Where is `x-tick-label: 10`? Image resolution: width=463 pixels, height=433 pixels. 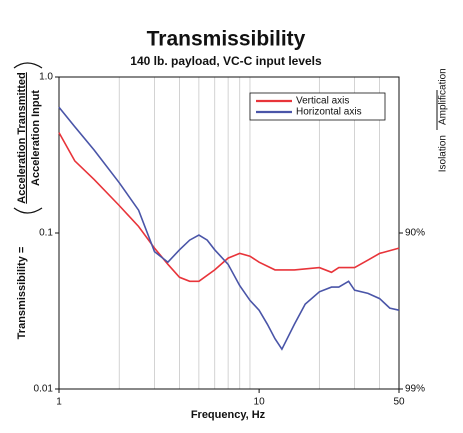 x-tick-label: 10 is located at coordinates (260, 402).